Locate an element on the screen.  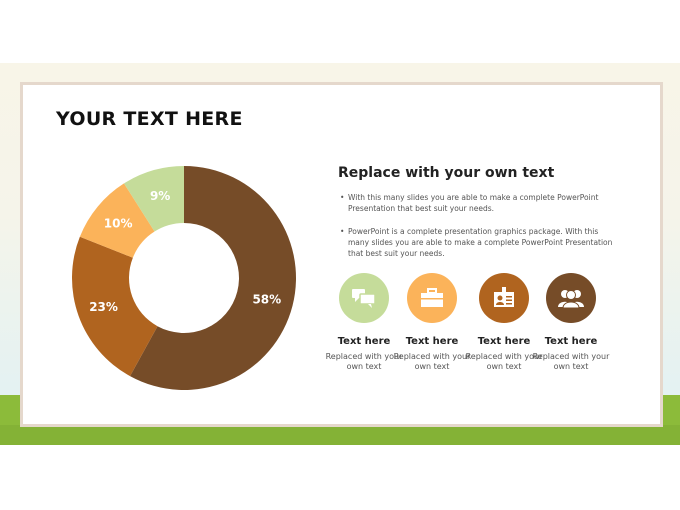
chat-bubbles-icon is located at coordinates (364, 298).